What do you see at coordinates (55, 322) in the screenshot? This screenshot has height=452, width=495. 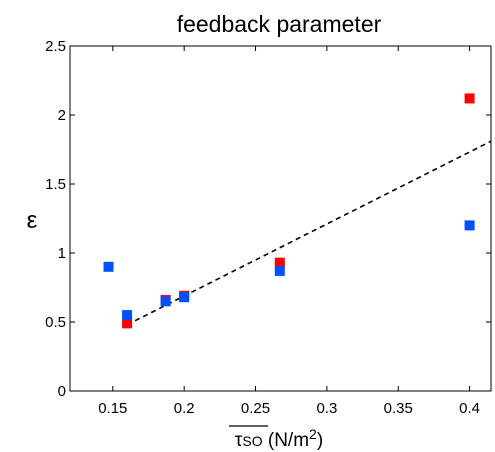 I see `y-tick-label: 0.5` at bounding box center [55, 322].